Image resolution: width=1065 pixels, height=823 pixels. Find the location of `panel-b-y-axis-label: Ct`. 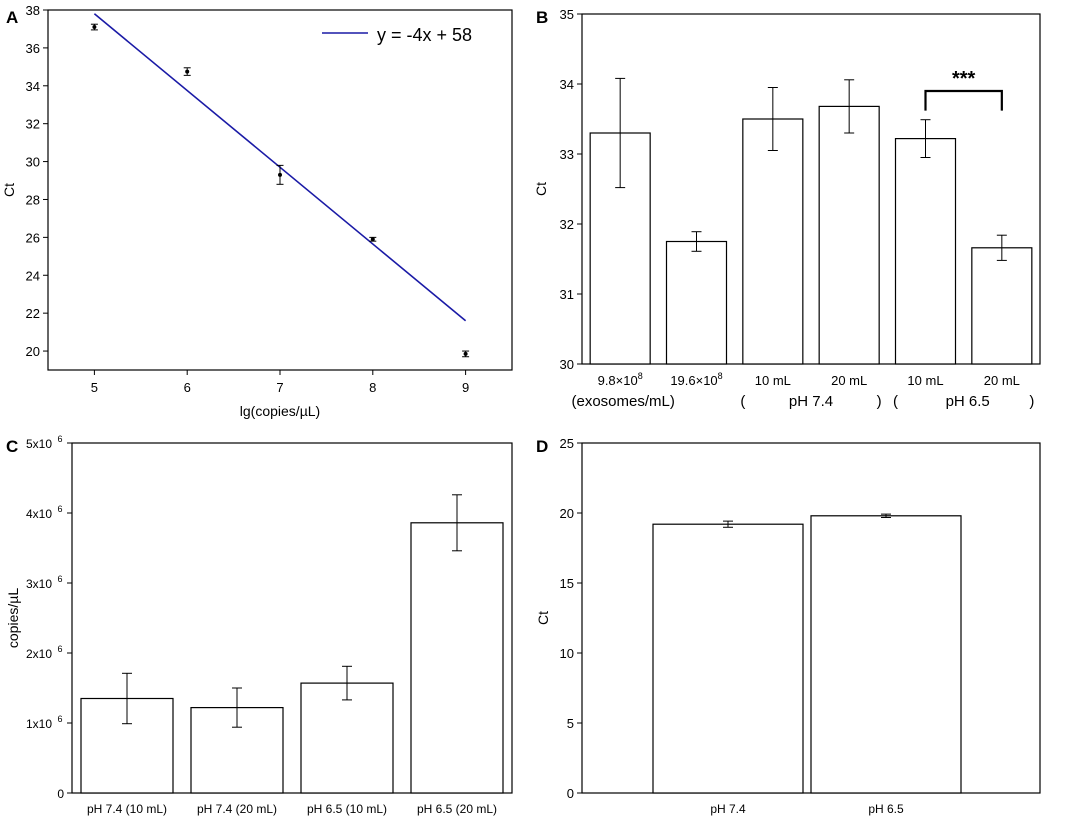

panel-b-y-axis-label: Ct is located at coordinates (541, 189).